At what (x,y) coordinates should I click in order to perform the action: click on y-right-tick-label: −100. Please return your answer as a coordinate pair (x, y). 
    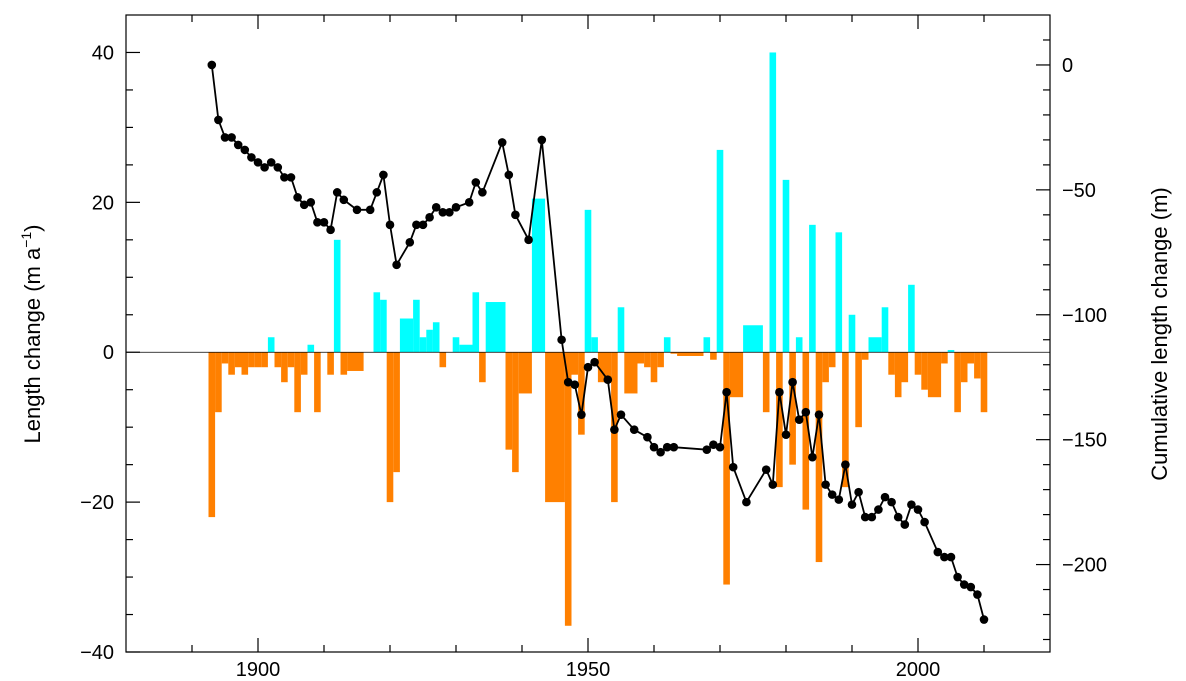
    Looking at the image, I should click on (1084, 316).